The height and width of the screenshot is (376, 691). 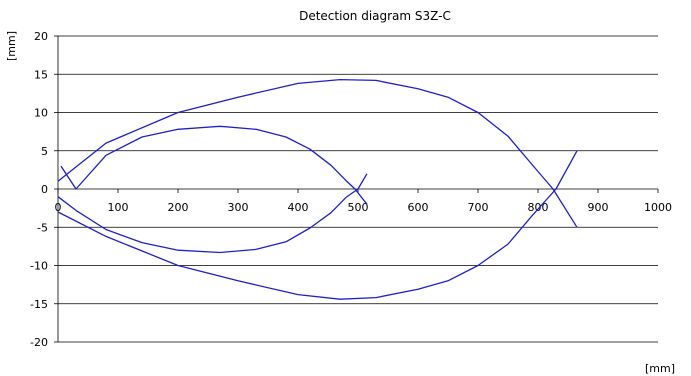 I want to click on y-tick-label: 15, so click(x=41, y=74).